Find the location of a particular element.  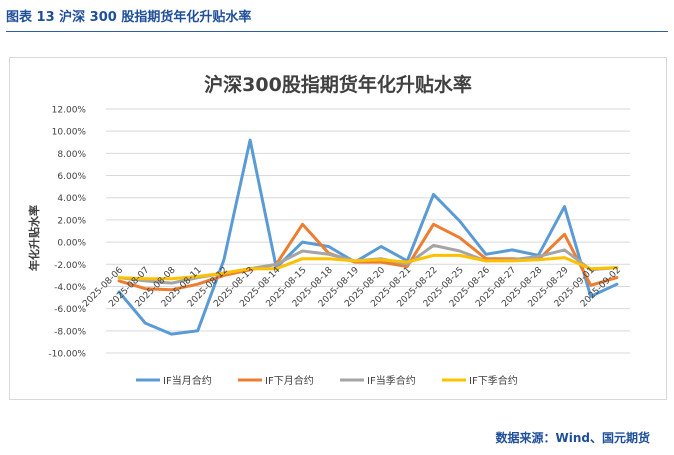

y-tick-label: 2.00% is located at coordinates (71, 221).